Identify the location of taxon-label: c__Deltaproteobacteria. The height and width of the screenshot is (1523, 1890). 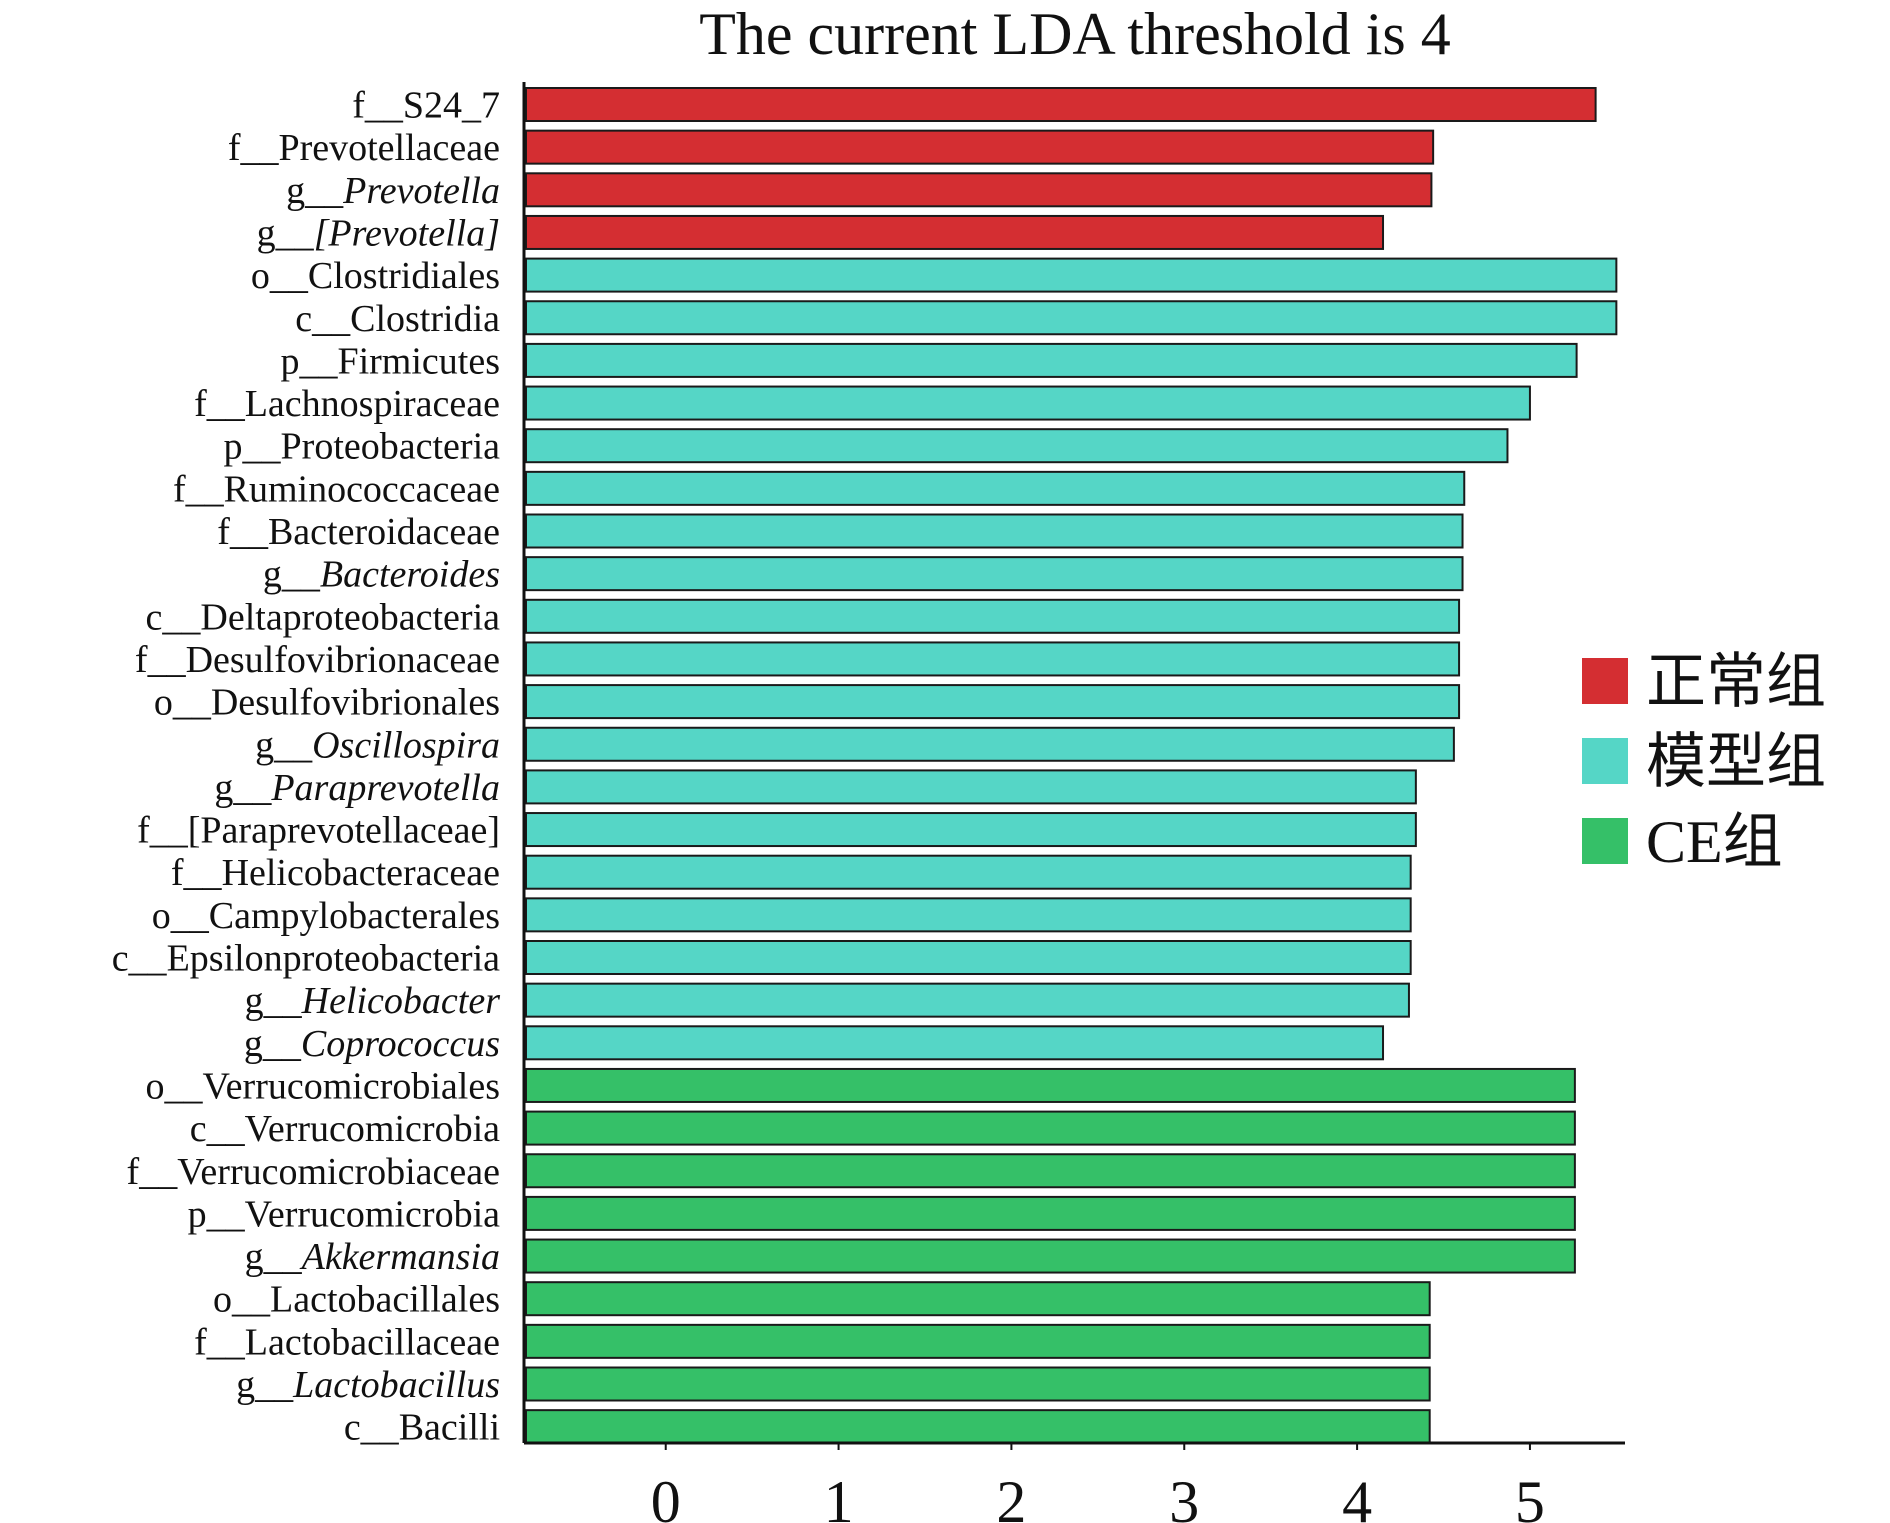
(323, 617).